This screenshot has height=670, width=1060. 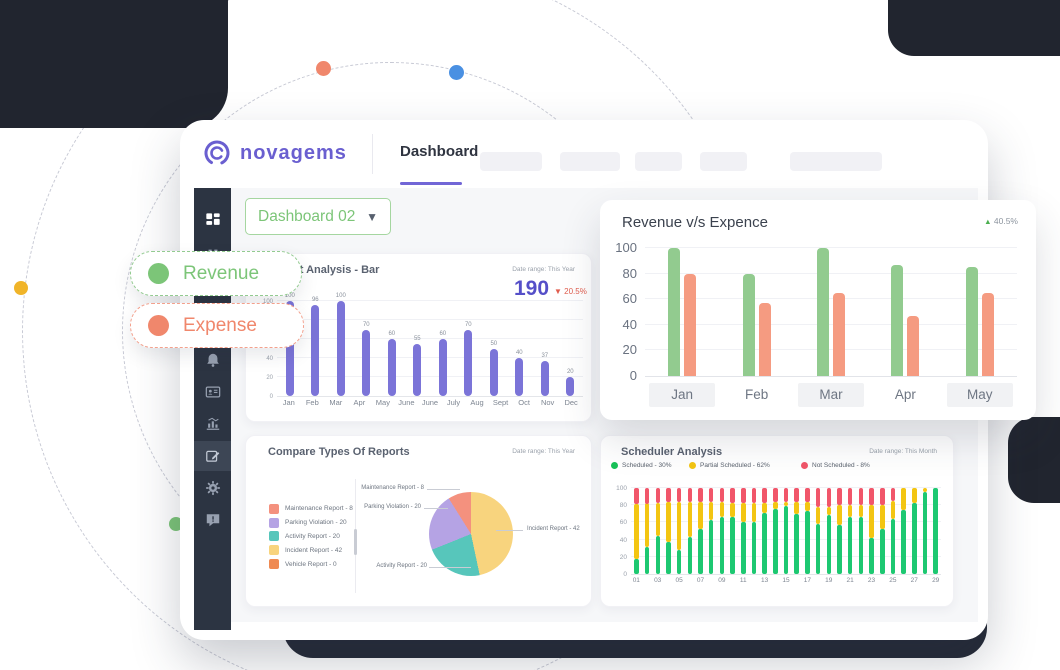 I want to click on revenue-dot-icon, so click(x=158, y=273).